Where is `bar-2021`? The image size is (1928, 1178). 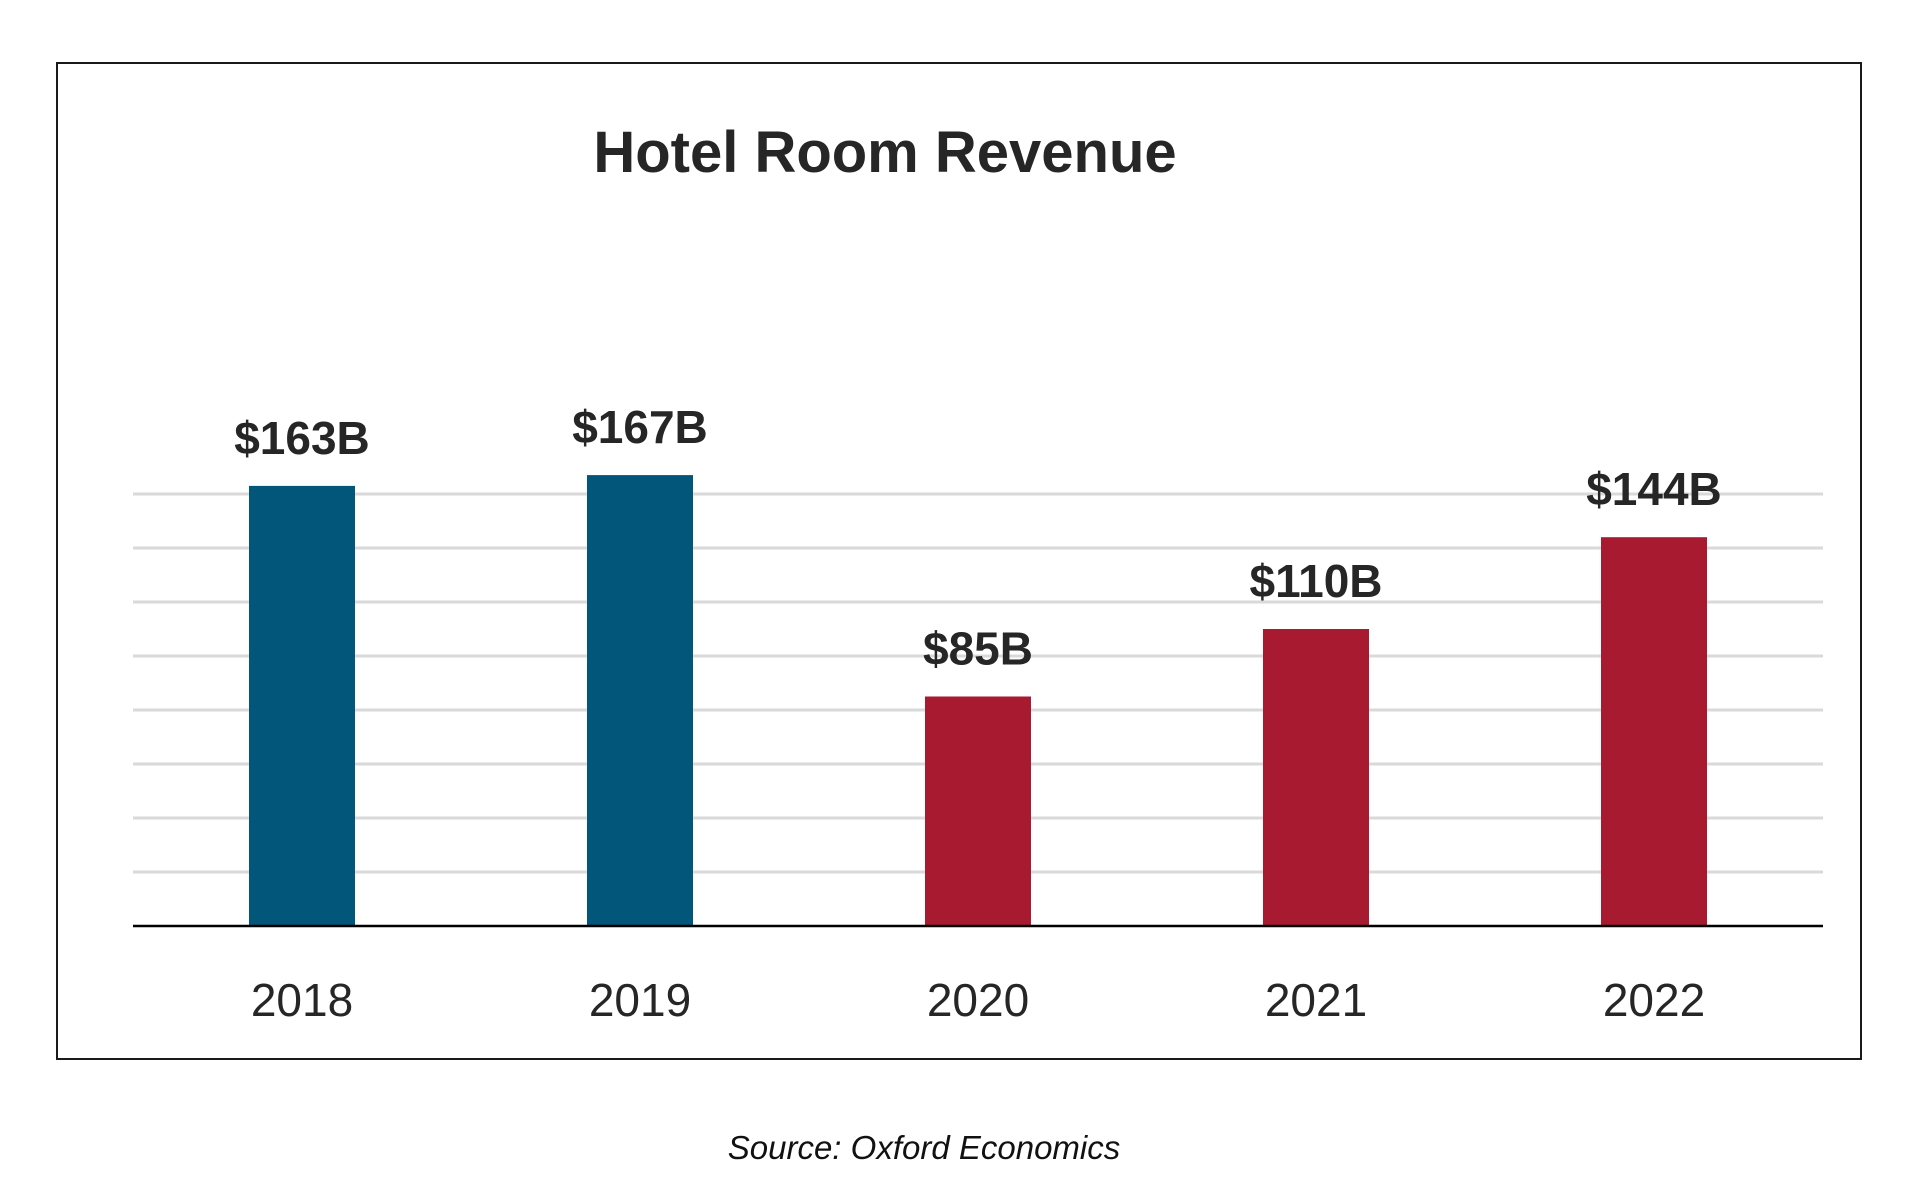 bar-2021 is located at coordinates (1316, 777).